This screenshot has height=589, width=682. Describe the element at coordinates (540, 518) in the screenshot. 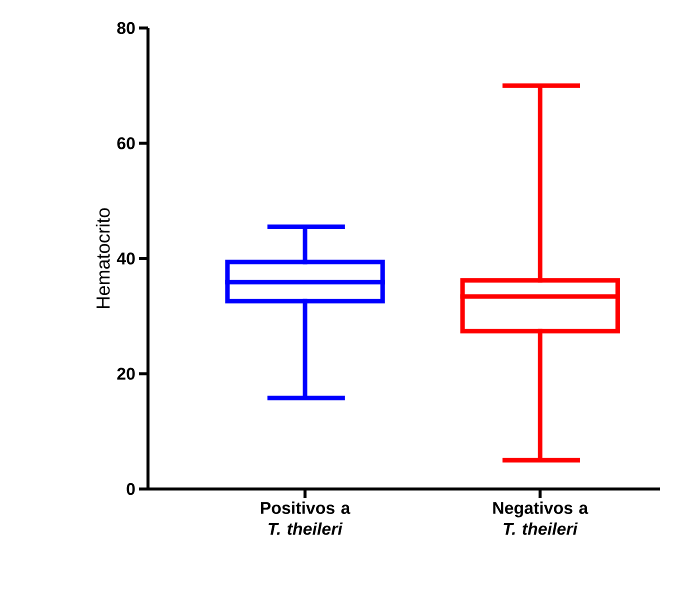

I see `x-tick-label: Negativos a T. theileri` at that location.